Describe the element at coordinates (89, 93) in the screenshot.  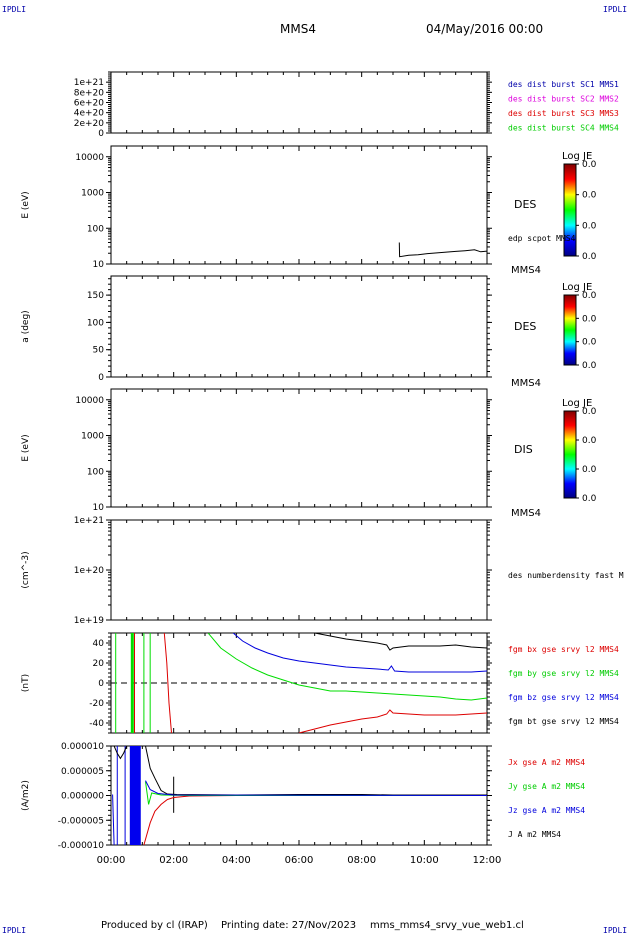
I see `y-tick-label: 8e+20` at that location.